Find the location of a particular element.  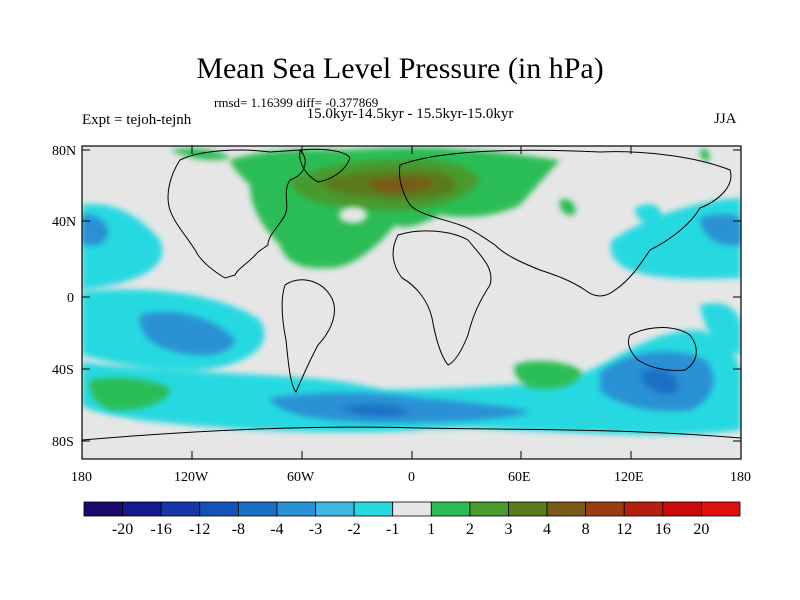

legend-label: -20 is located at coordinates (122, 529).